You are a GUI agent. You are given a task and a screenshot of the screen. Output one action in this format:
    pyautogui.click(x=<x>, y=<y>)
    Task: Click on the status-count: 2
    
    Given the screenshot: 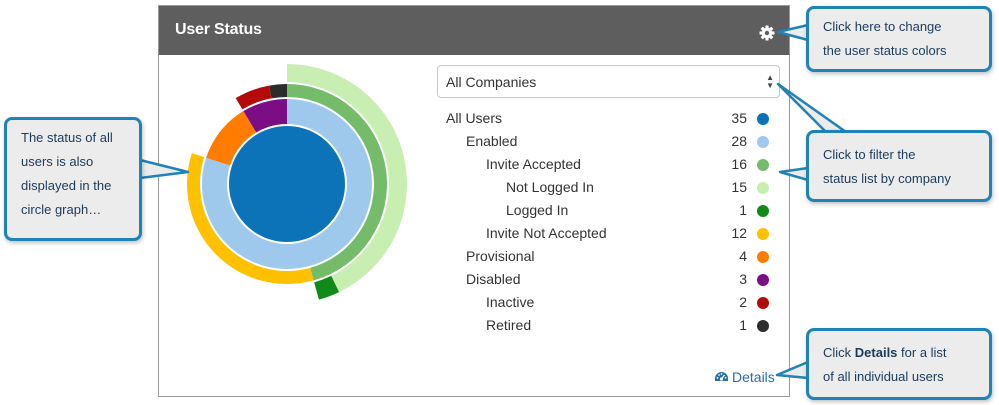 What is the action you would take?
    pyautogui.click(x=743, y=302)
    